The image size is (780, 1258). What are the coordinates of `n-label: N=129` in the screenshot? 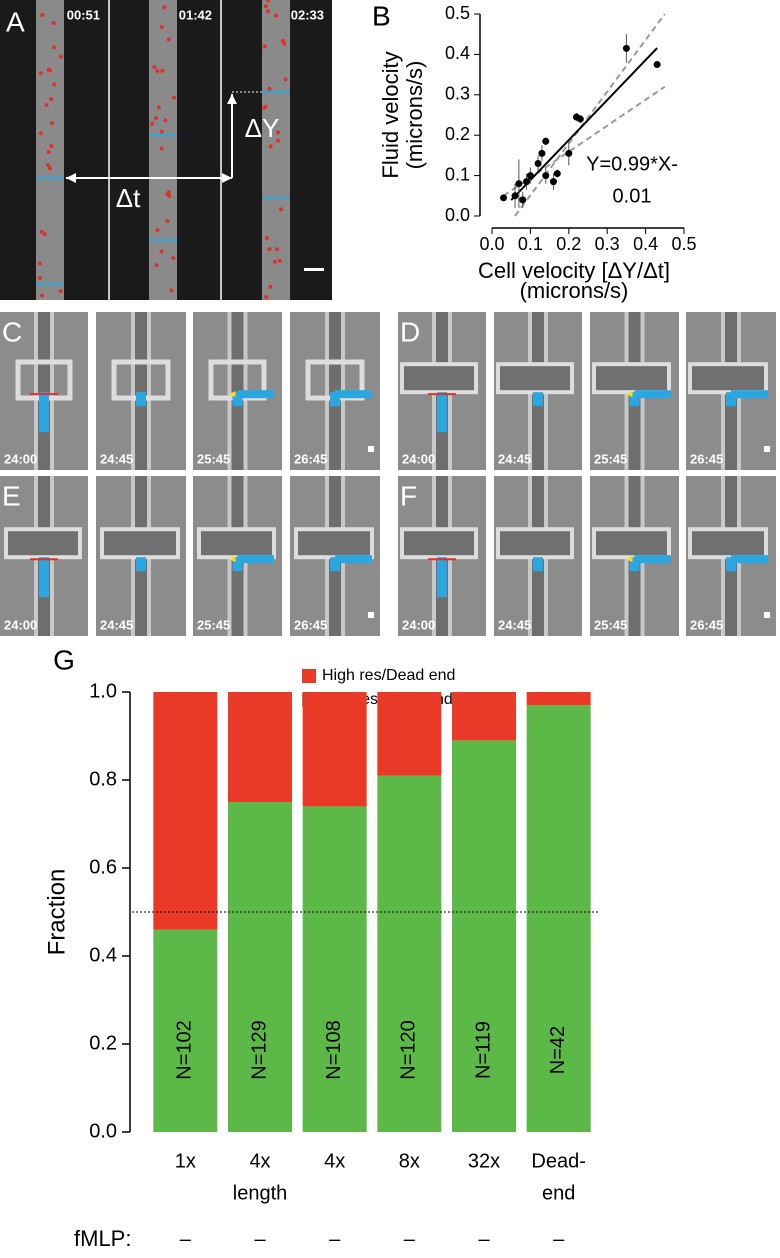 It's located at (259, 1050).